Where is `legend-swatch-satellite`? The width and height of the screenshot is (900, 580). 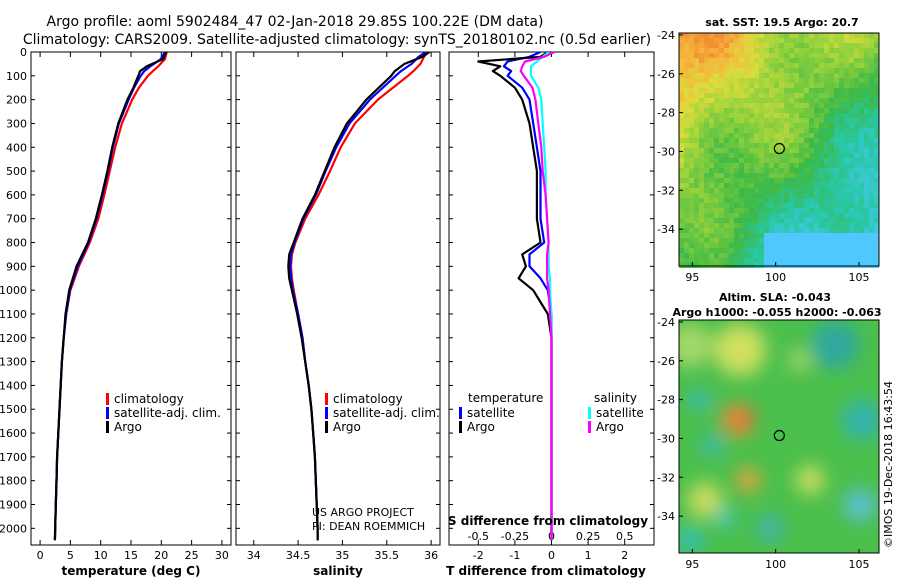 legend-swatch-satellite is located at coordinates (107, 413).